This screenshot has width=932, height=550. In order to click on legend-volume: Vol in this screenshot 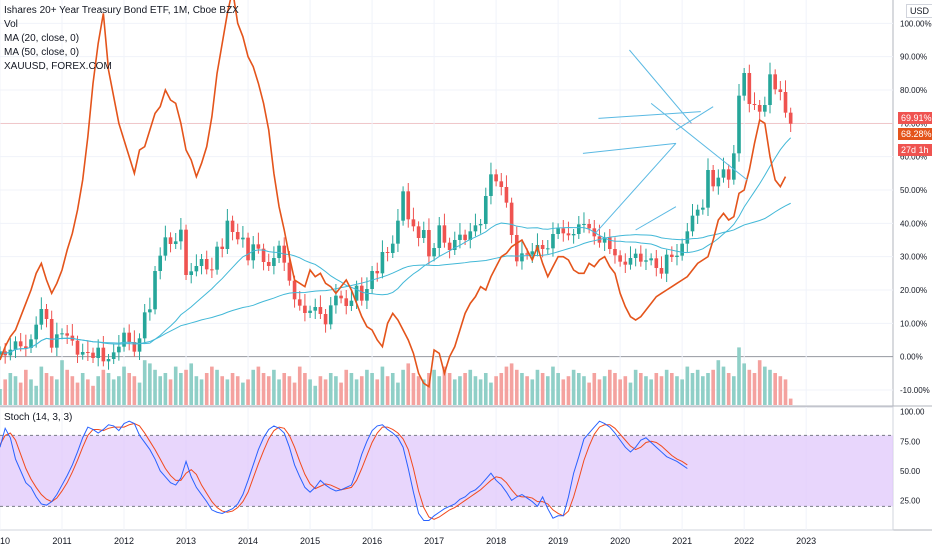, I will do `click(11, 24)`.